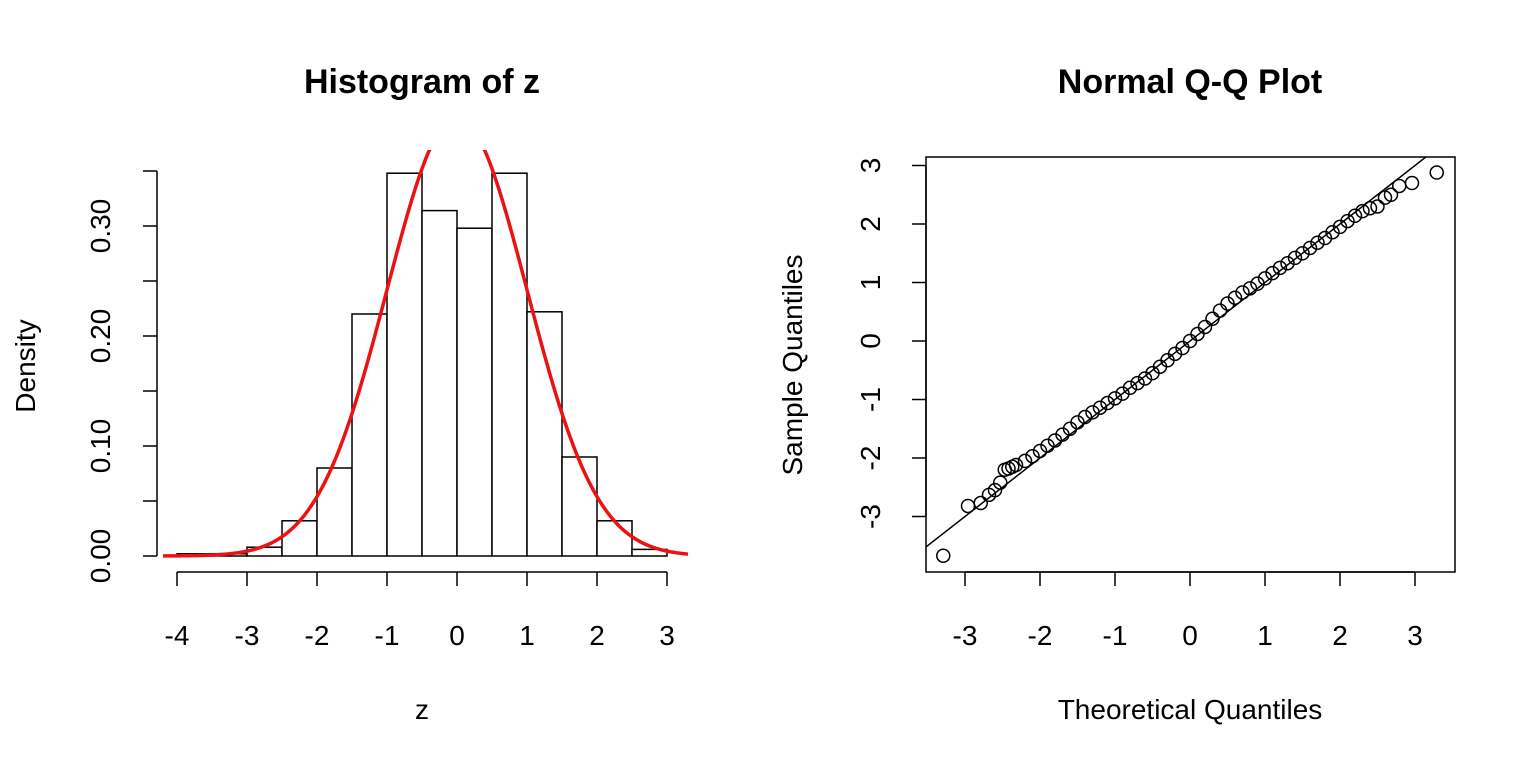  Describe the element at coordinates (1415, 635) in the screenshot. I see `qq-x-tick-label: 3` at that location.